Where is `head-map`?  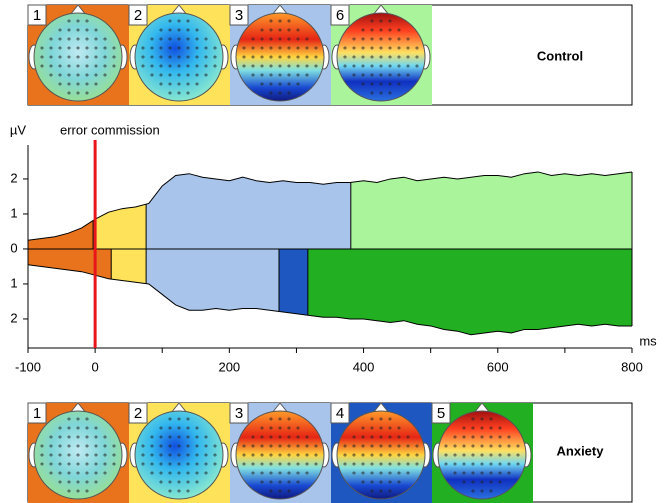 head-map is located at coordinates (78, 57).